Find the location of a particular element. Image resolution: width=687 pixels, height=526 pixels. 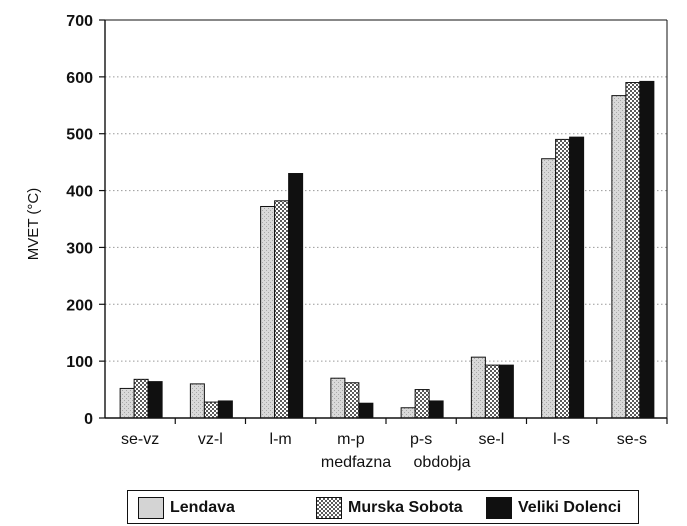

bar-lendava-l-s is located at coordinates (549, 288).